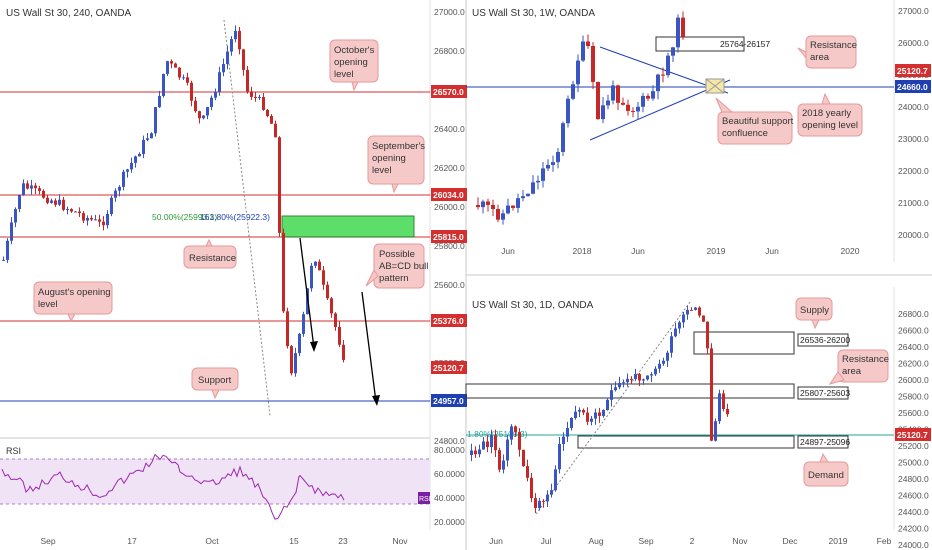  What do you see at coordinates (132, 541) in the screenshot?
I see `h4-x-tick: 17` at bounding box center [132, 541].